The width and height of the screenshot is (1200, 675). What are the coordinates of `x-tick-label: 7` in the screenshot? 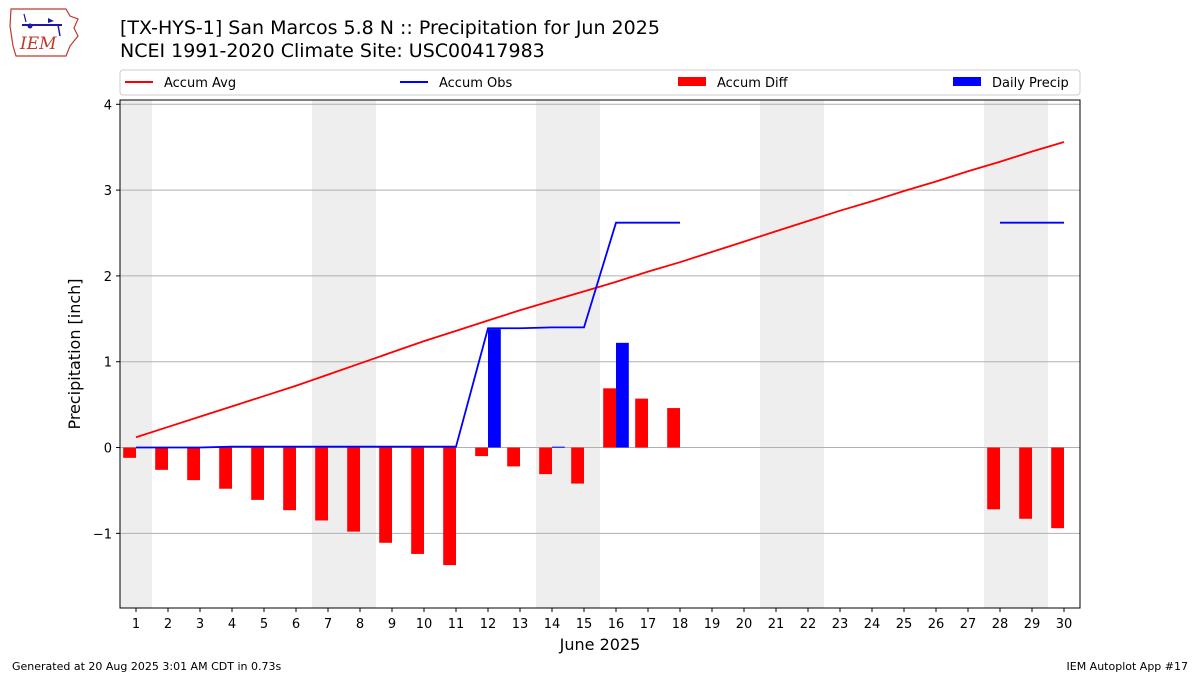 It's located at (328, 624).